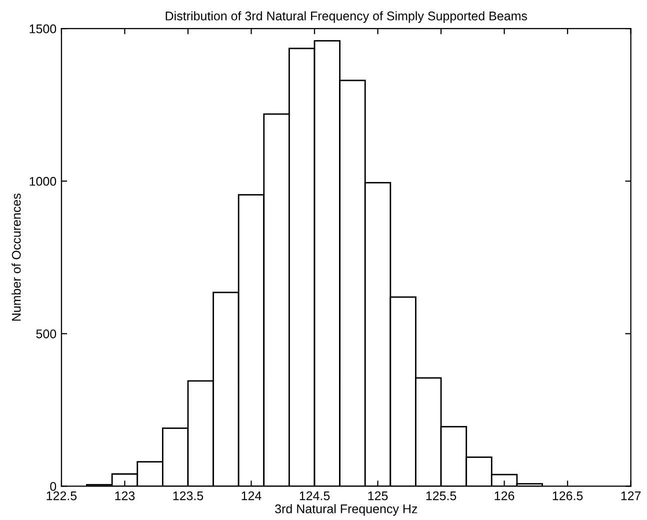 The width and height of the screenshot is (647, 520). I want to click on x-tick-label: 123.5, so click(188, 495).